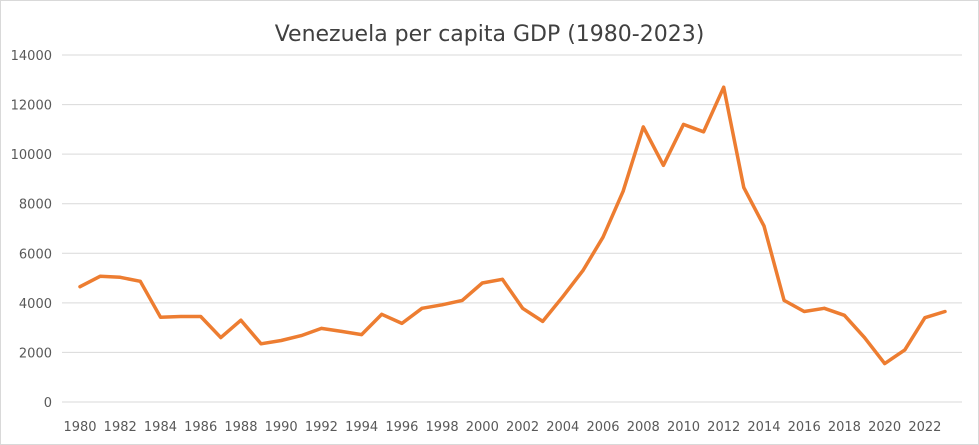 This screenshot has height=445, width=979. I want to click on x-tick-label: 1986, so click(200, 427).